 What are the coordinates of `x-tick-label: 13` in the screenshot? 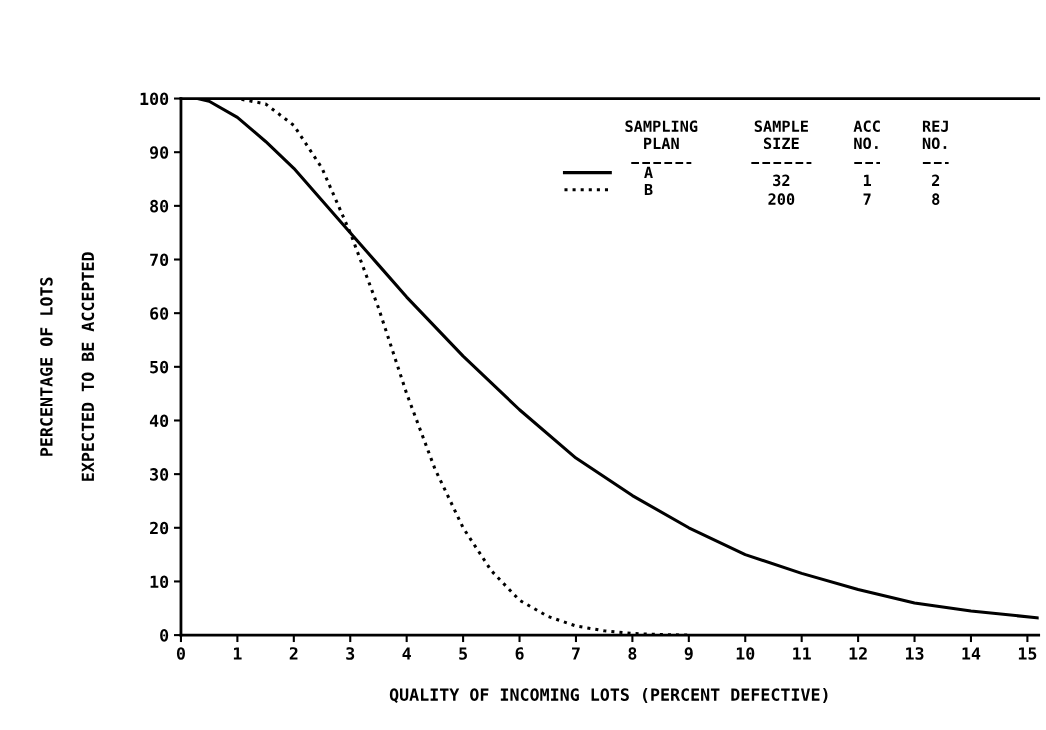 It's located at (915, 653).